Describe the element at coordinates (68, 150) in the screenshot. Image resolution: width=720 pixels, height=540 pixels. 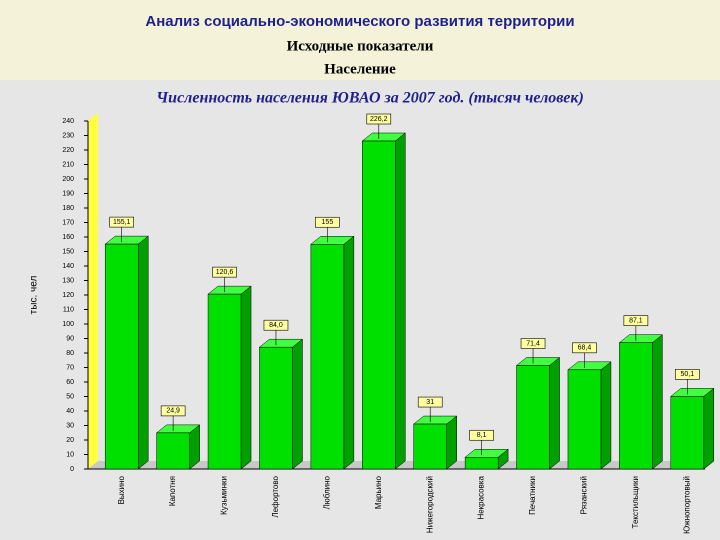
I see `y-tick-label: 220` at that location.